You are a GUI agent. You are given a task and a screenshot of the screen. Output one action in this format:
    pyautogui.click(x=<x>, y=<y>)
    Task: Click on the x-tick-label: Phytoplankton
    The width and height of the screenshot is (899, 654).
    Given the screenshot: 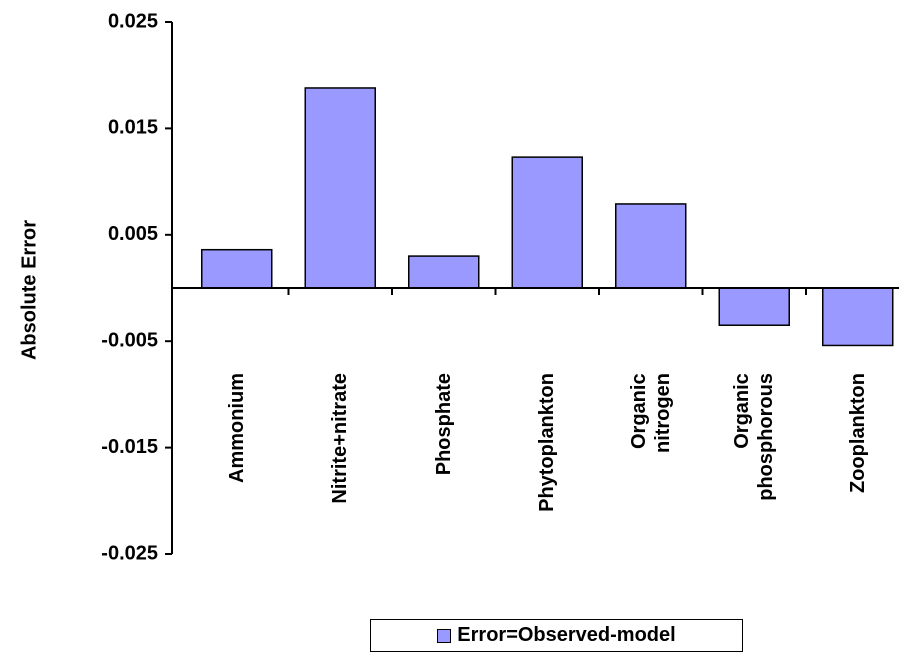 What is the action you would take?
    pyautogui.click(x=547, y=442)
    